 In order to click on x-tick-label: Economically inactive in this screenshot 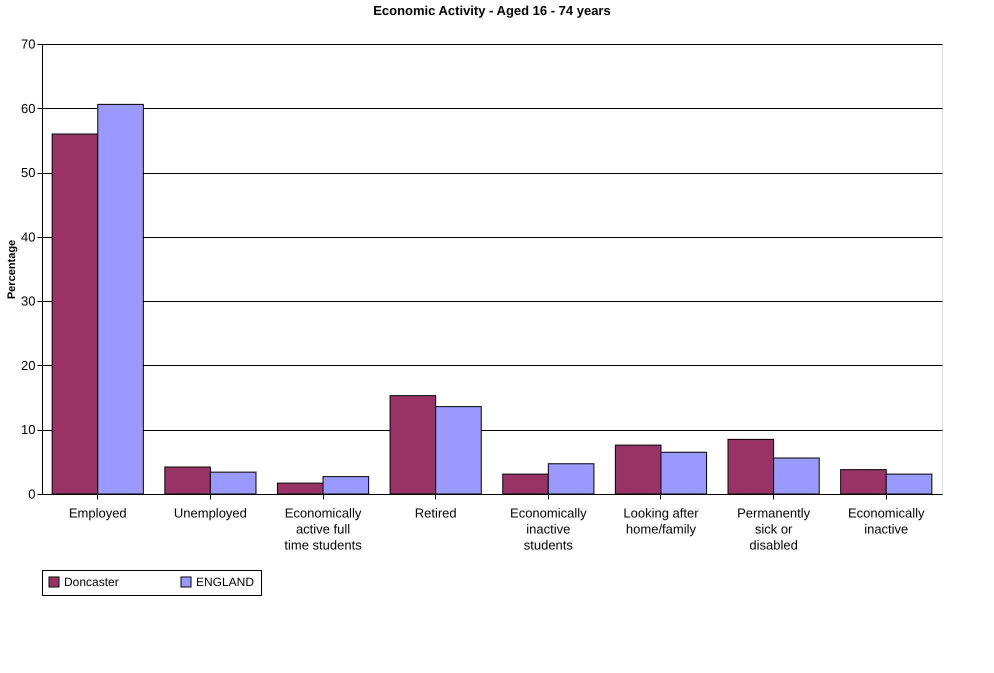, I will do `click(887, 521)`.